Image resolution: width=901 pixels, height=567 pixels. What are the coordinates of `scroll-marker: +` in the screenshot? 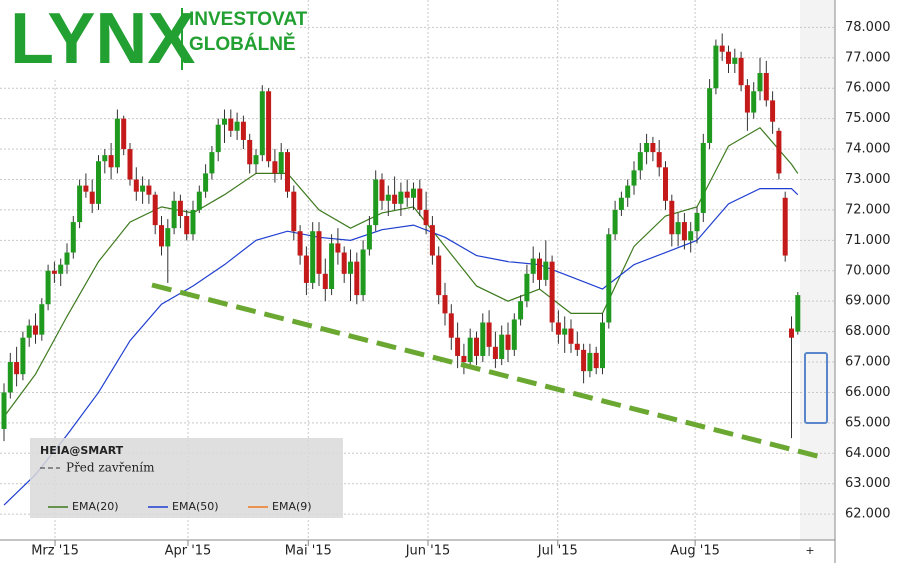 It's located at (809, 550).